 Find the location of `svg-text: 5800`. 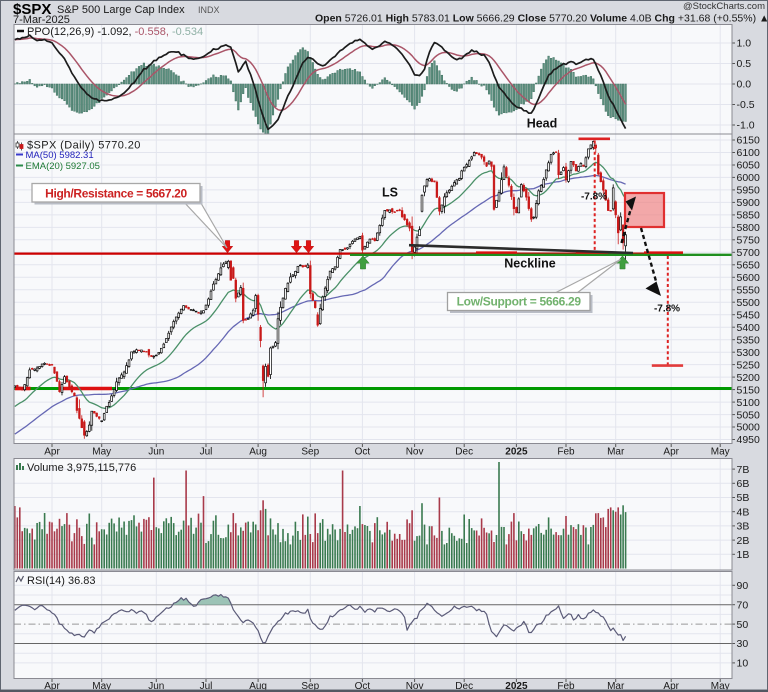

svg-text: 5800 is located at coordinates (749, 228).